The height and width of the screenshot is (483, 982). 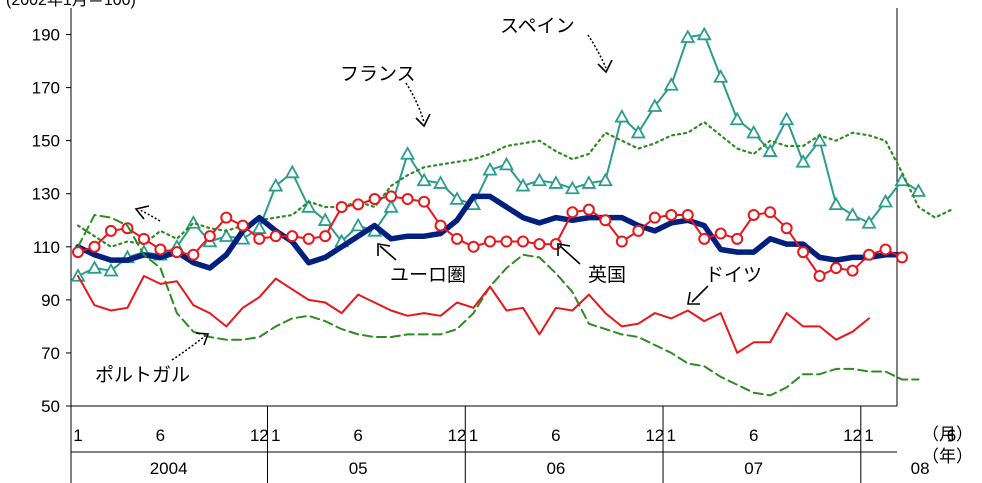 I want to click on annotation-spain: スペイン, so click(x=537, y=26).